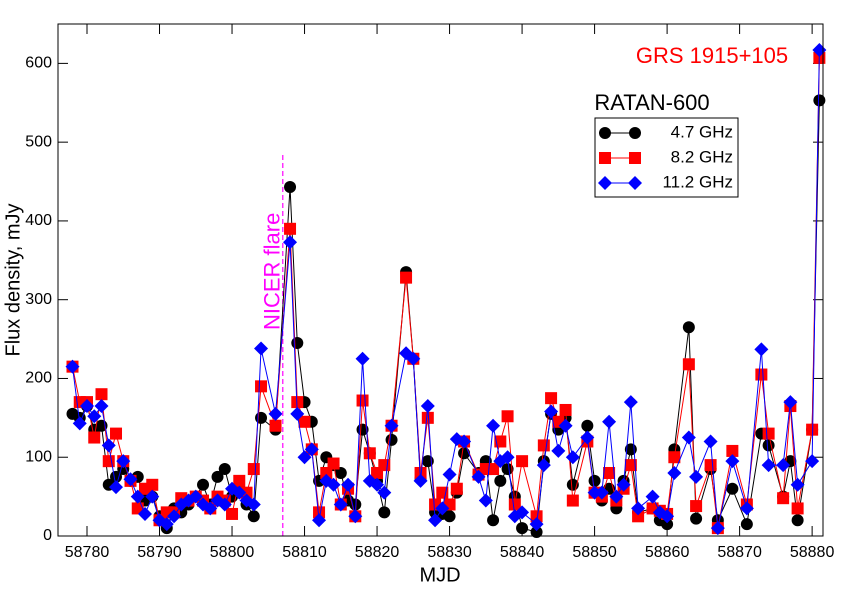 The height and width of the screenshot is (595, 842). I want to click on x-tick-label: 58880, so click(812, 552).